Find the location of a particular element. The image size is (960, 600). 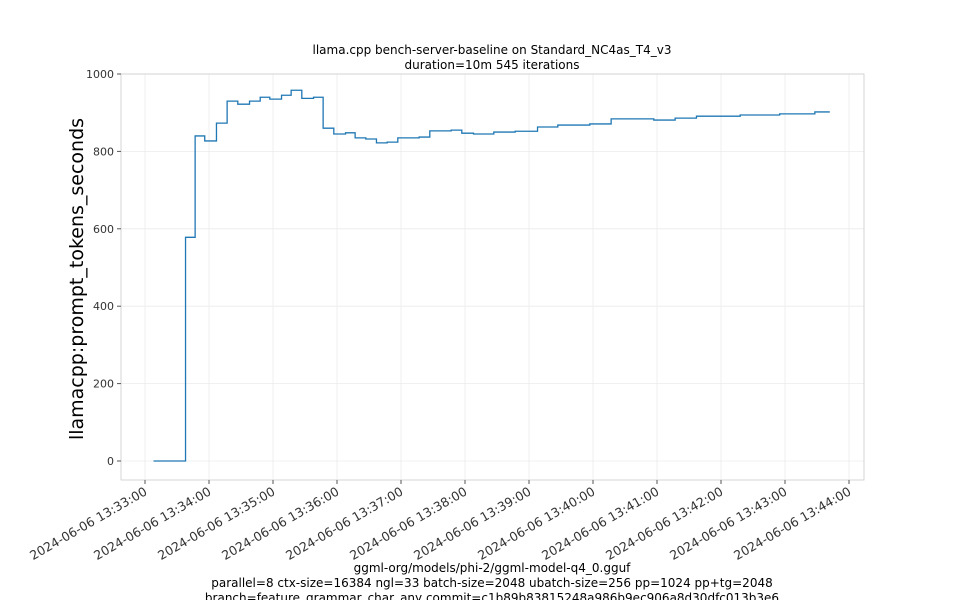

chart-subtitle: duration=10m 545 iterations is located at coordinates (492, 65).